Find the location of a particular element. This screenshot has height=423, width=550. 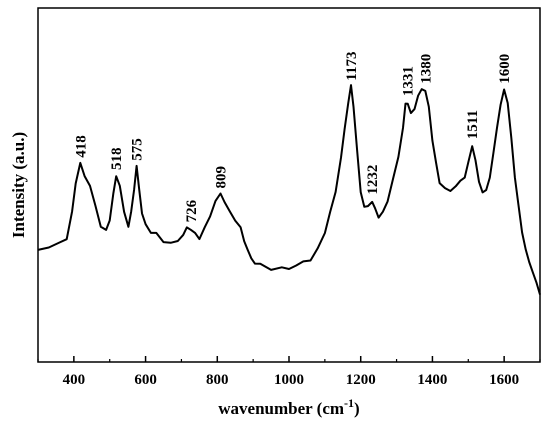

peak-label: 809 is located at coordinates (222, 177).